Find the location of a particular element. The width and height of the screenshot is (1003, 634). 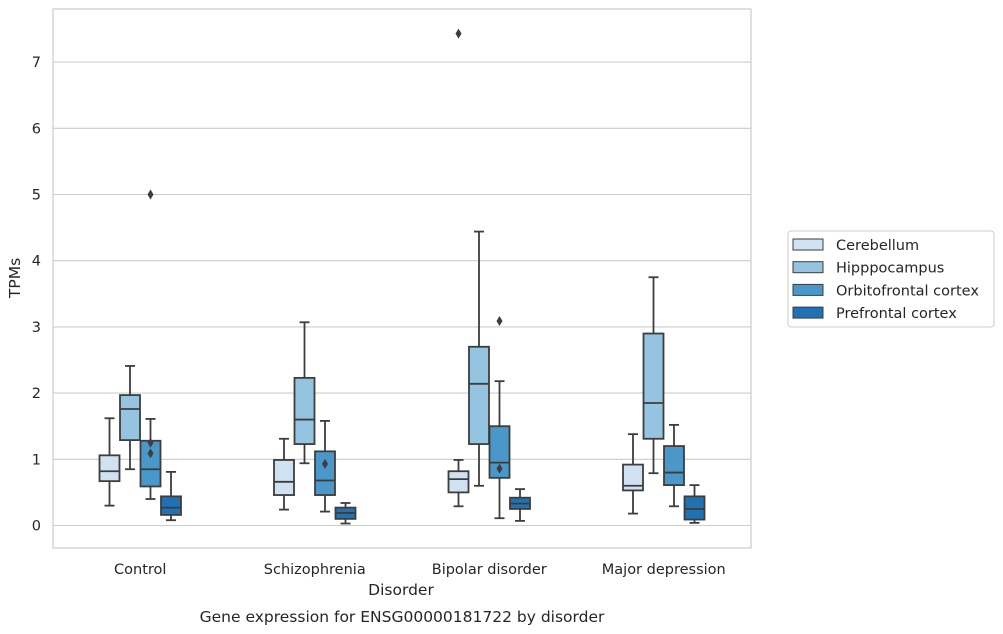

y-tick-labels: 0 1 2 3 4 5 6 7 is located at coordinates (36, 294).